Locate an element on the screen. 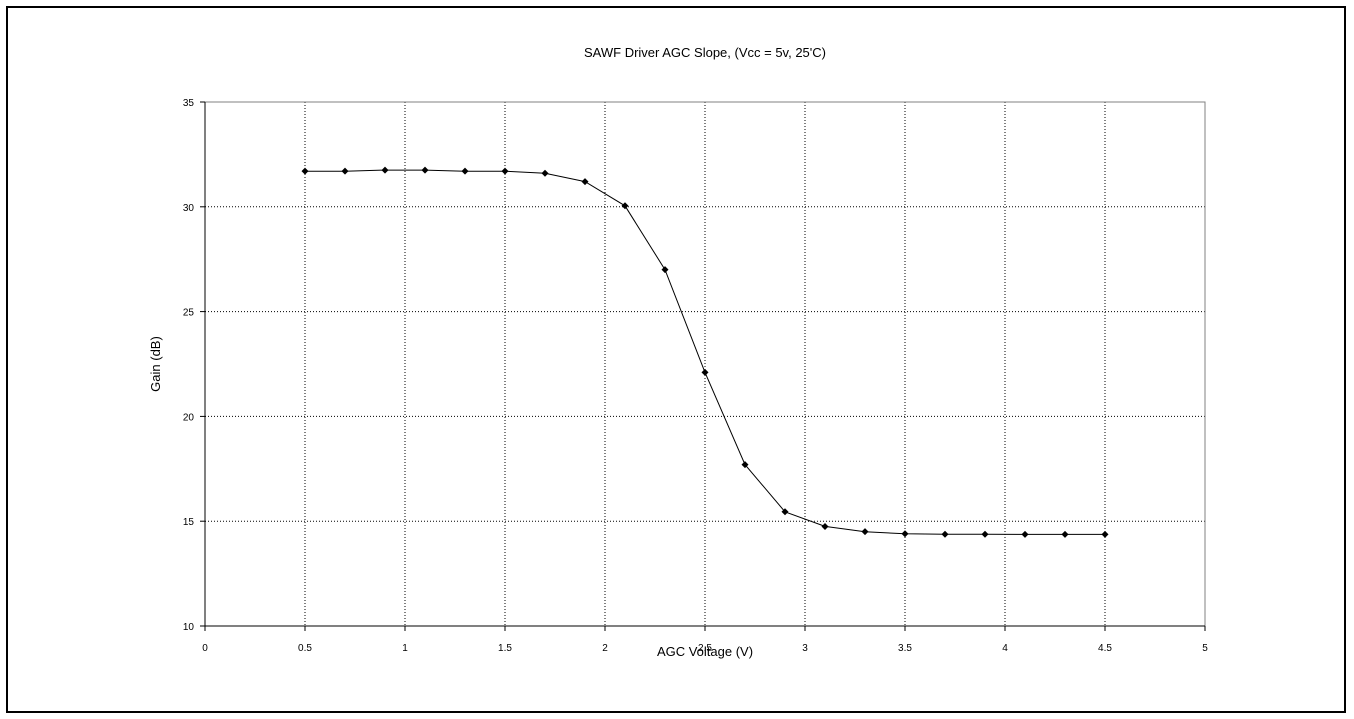 This screenshot has height=719, width=1354. x-tick-label: 5 is located at coordinates (1205, 648).